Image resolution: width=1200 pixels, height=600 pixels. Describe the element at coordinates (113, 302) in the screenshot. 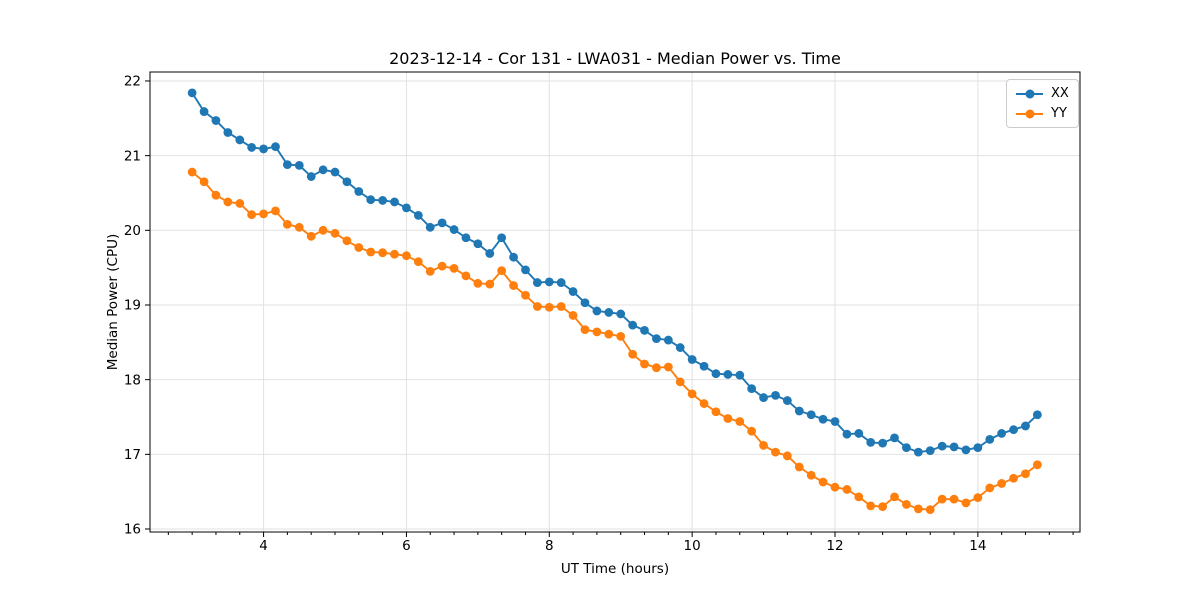

I see `y-axis-label: Median Power (CPU)` at that location.